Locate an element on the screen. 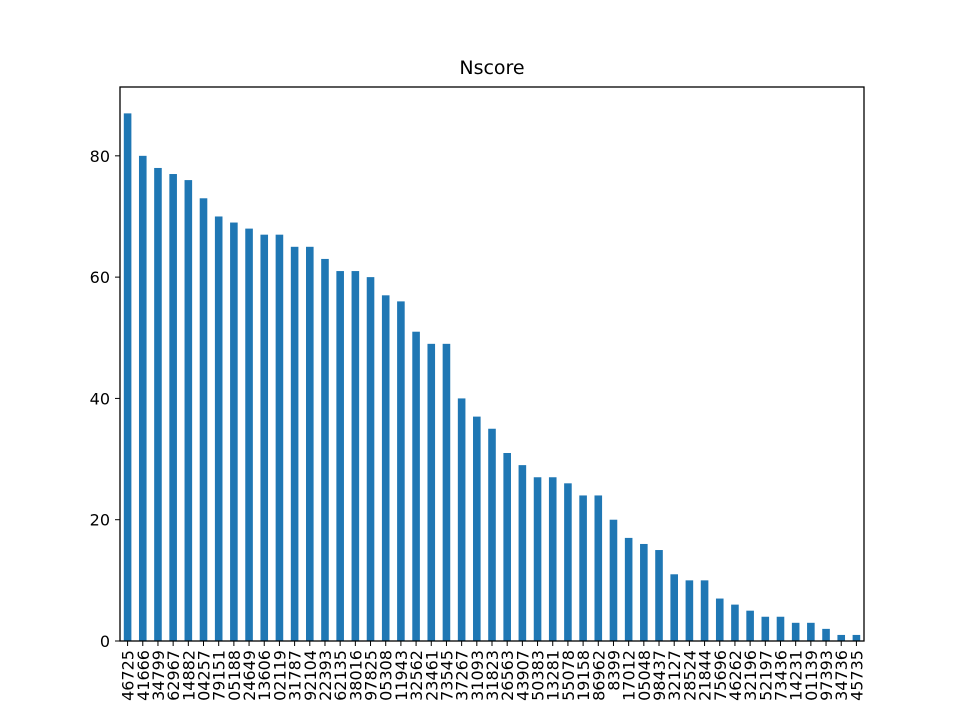 The height and width of the screenshot is (720, 960). x-tick-label: 97825 is located at coordinates (371, 675).